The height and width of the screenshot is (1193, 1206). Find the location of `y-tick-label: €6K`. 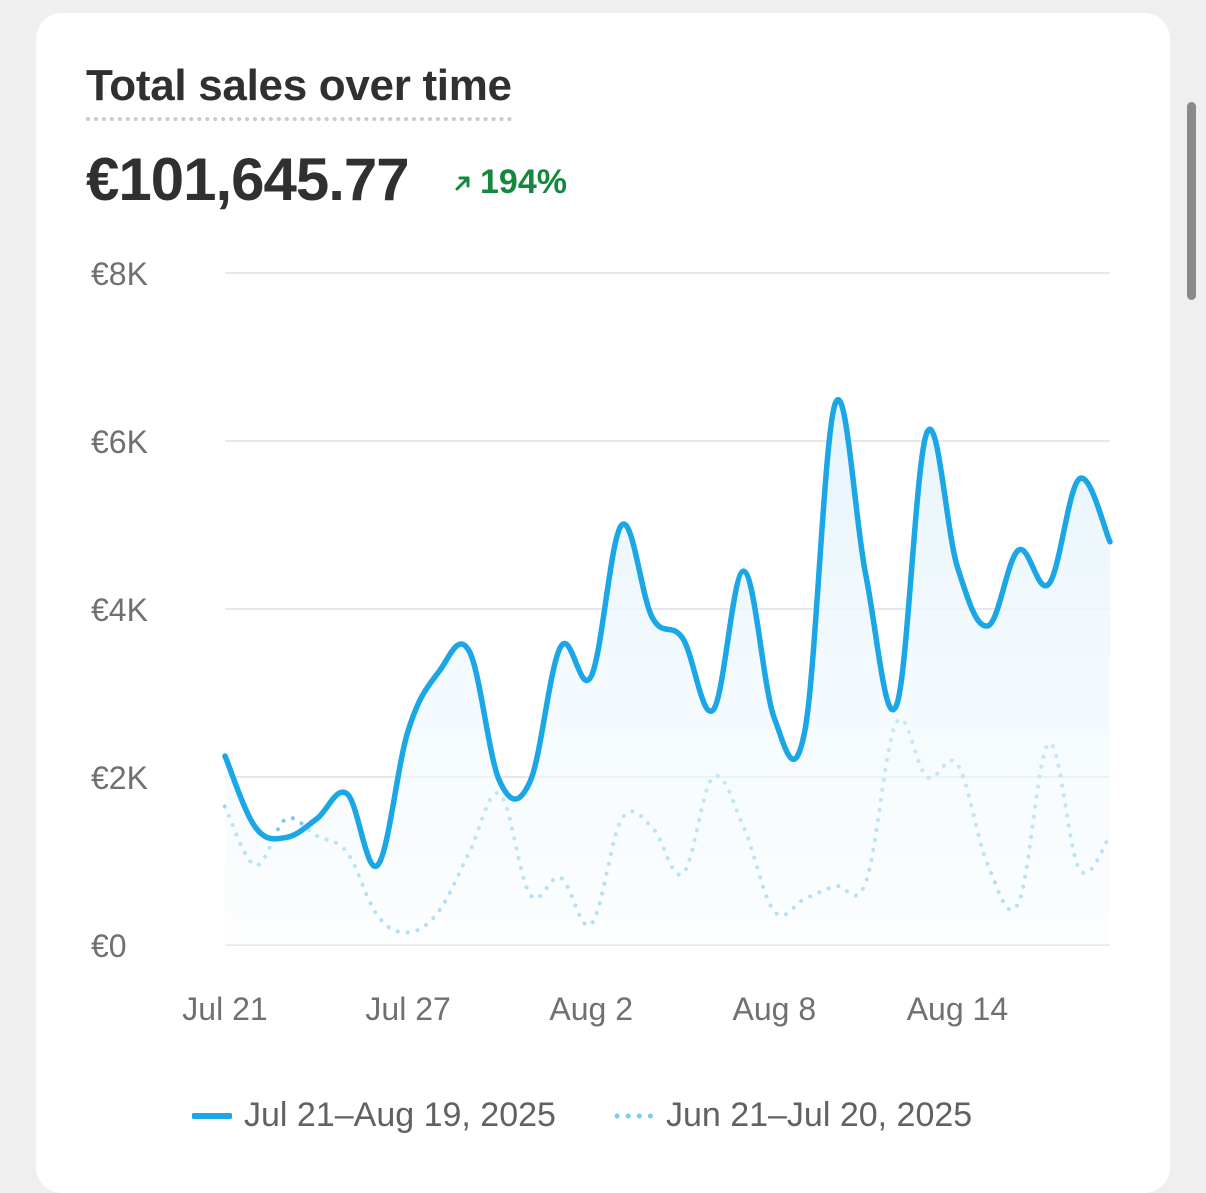

y-tick-label: €6K is located at coordinates (119, 442).